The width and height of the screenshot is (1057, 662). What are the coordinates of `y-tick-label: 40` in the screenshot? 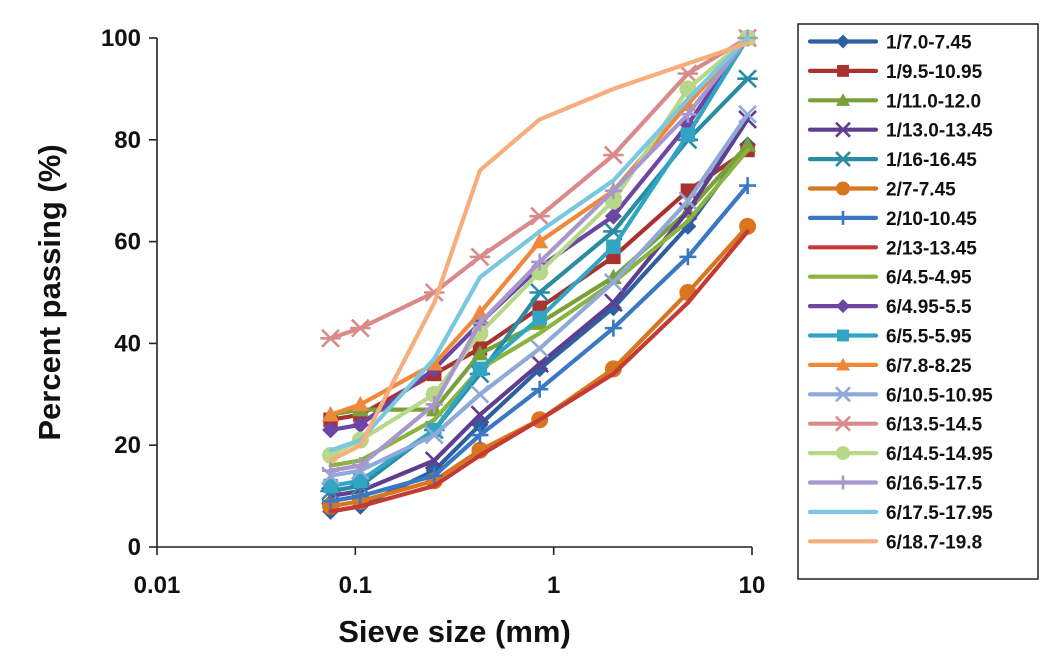 It's located at (127, 343).